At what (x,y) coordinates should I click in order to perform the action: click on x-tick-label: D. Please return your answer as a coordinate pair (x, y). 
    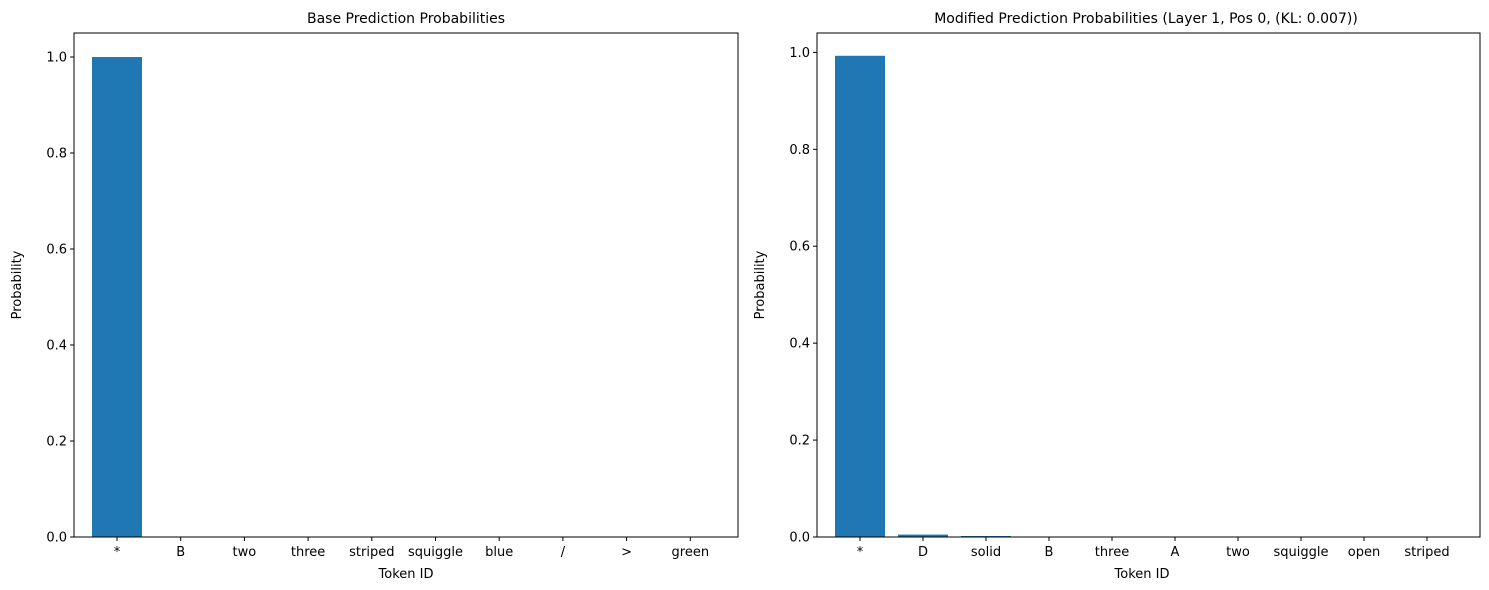
    Looking at the image, I should click on (923, 552).